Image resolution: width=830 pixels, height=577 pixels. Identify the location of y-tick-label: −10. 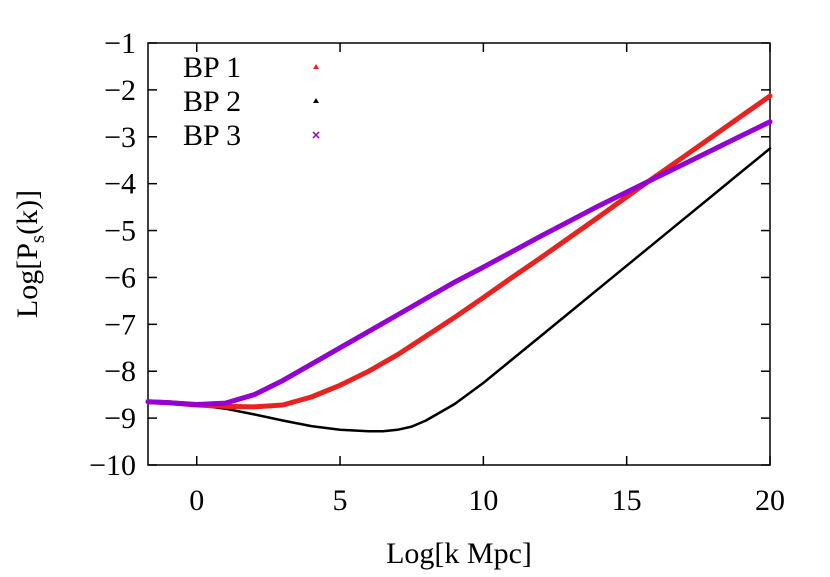
(112, 465).